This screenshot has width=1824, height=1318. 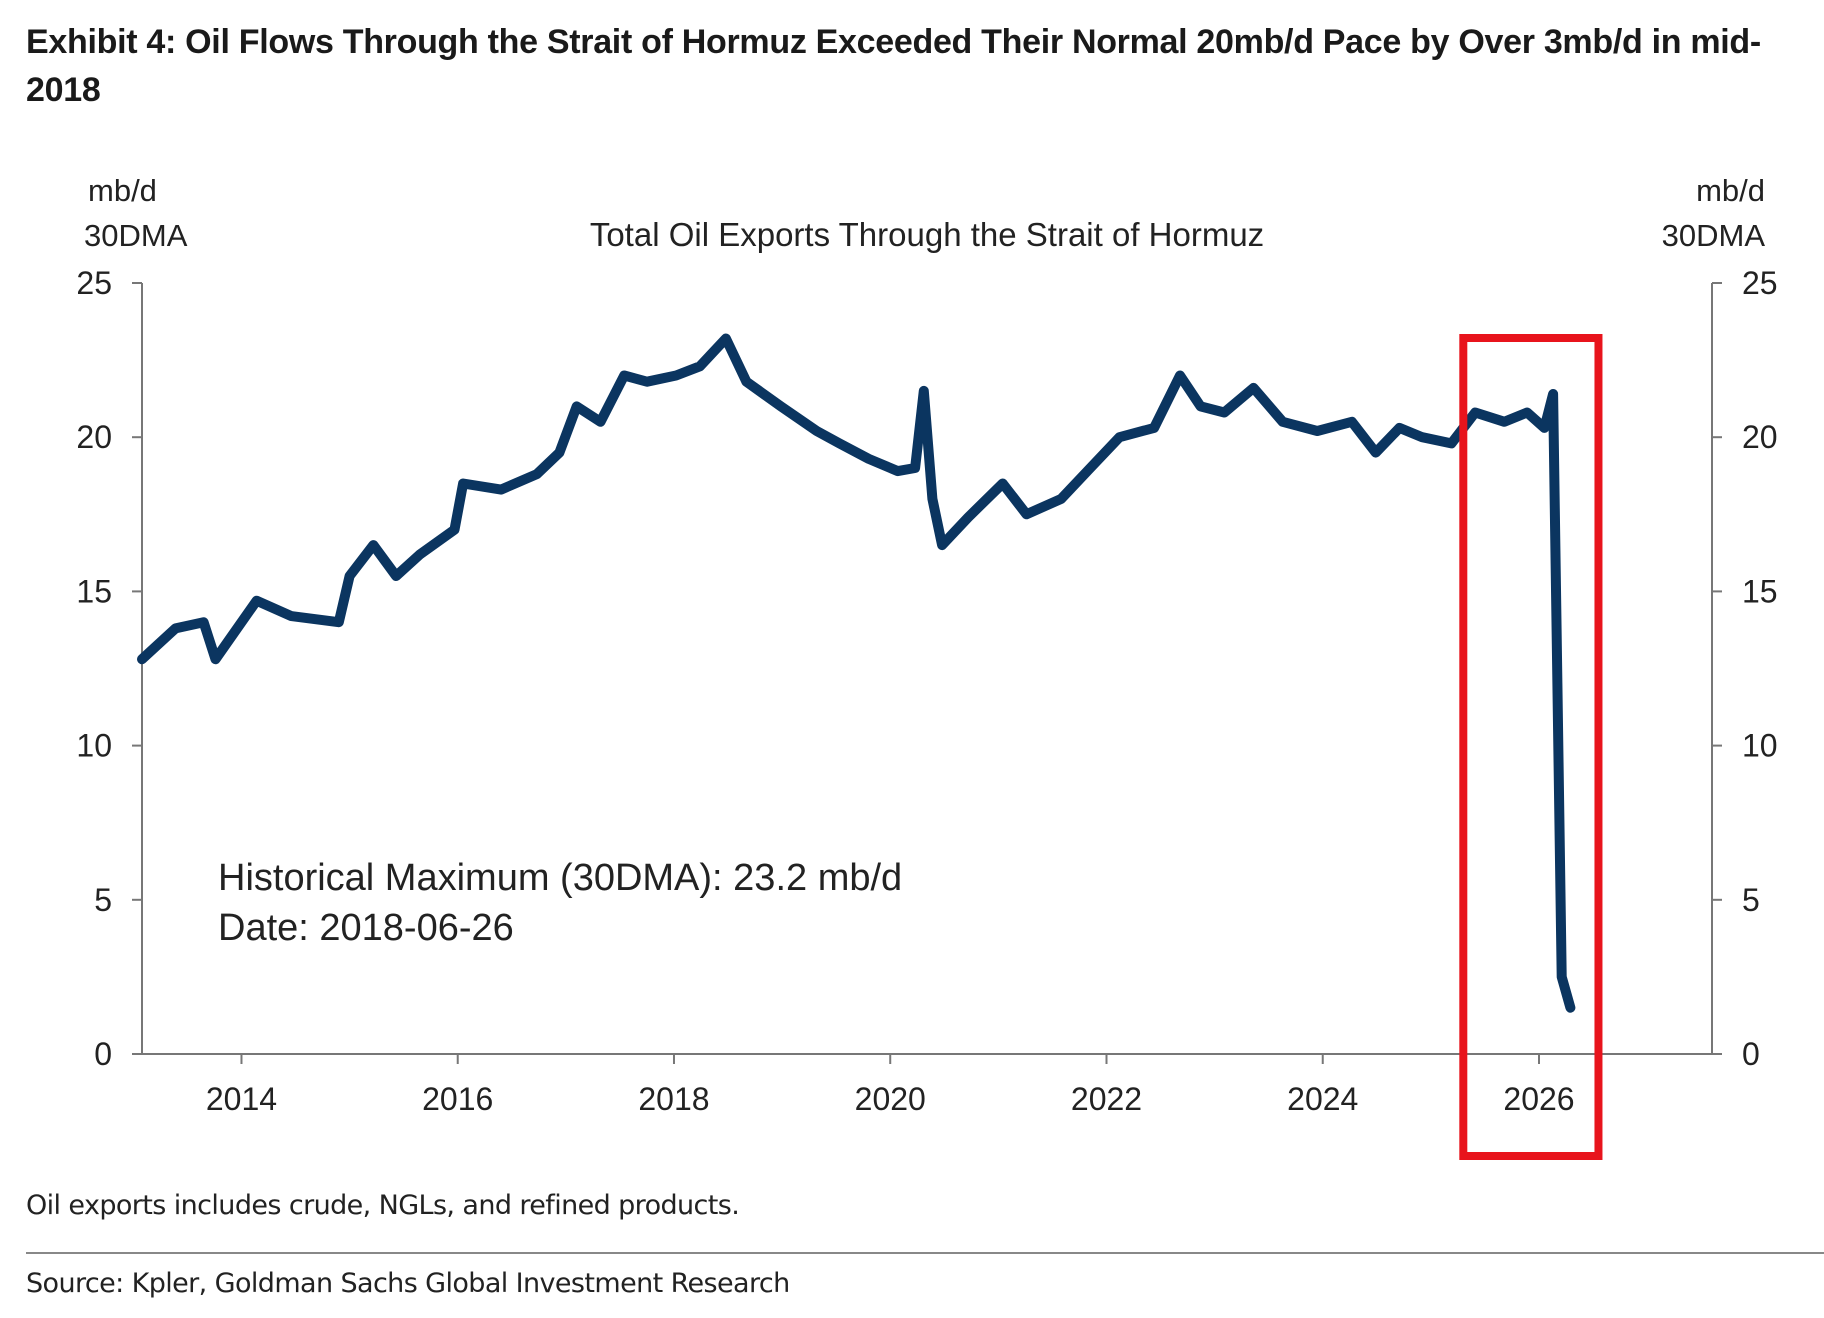 What do you see at coordinates (673, 1099) in the screenshot?
I see `x-tick-label: 2018` at bounding box center [673, 1099].